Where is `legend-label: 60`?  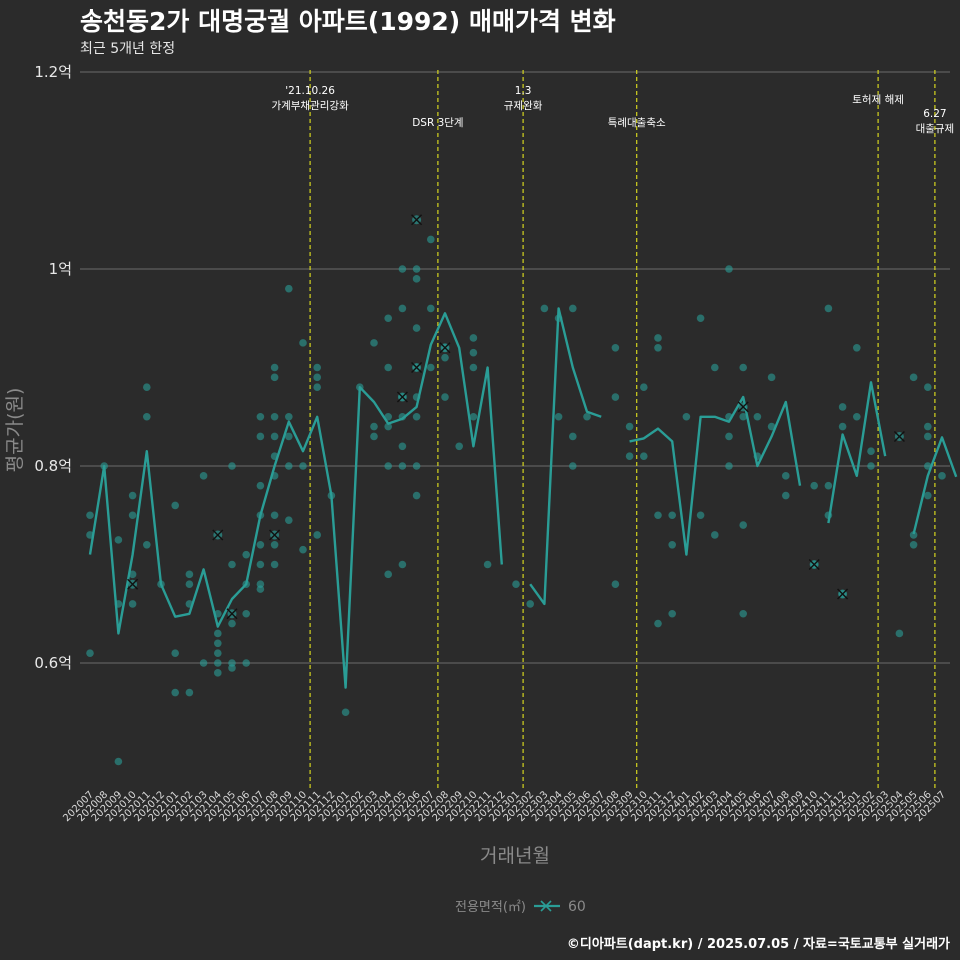
legend-label: 60 is located at coordinates (577, 907).